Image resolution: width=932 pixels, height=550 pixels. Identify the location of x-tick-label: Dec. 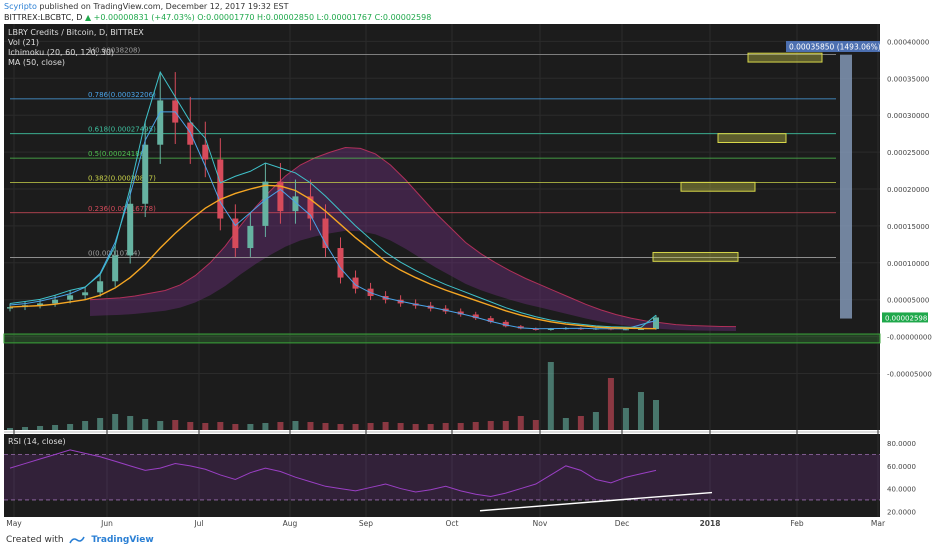
(622, 523).